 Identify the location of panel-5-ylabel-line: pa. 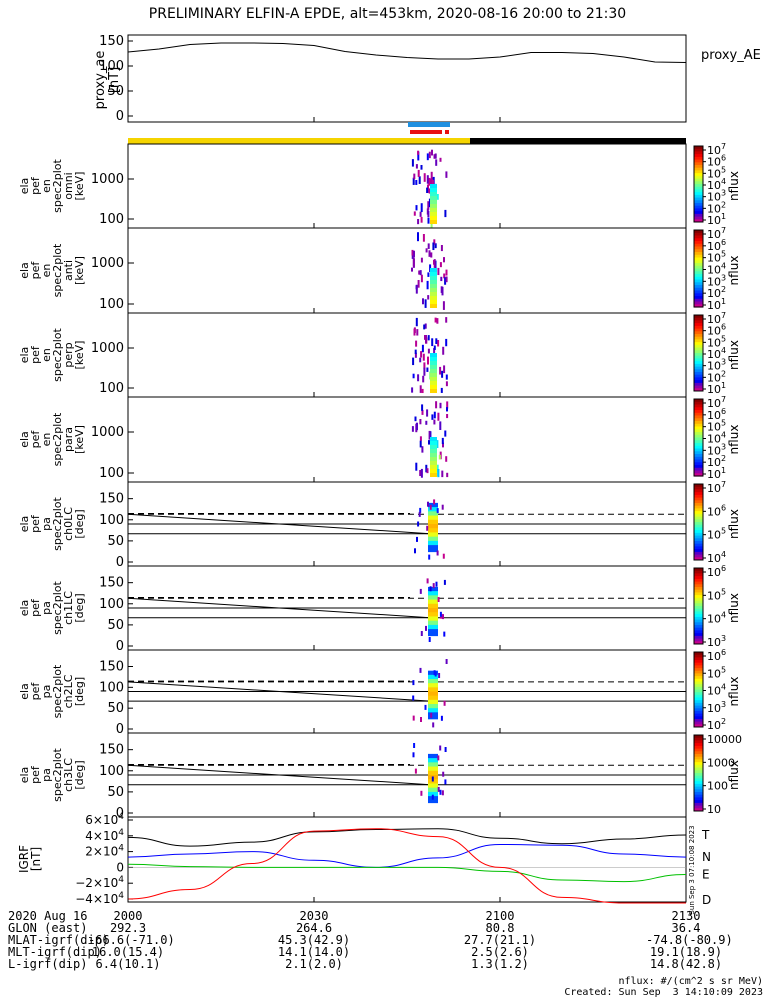
(46, 524).